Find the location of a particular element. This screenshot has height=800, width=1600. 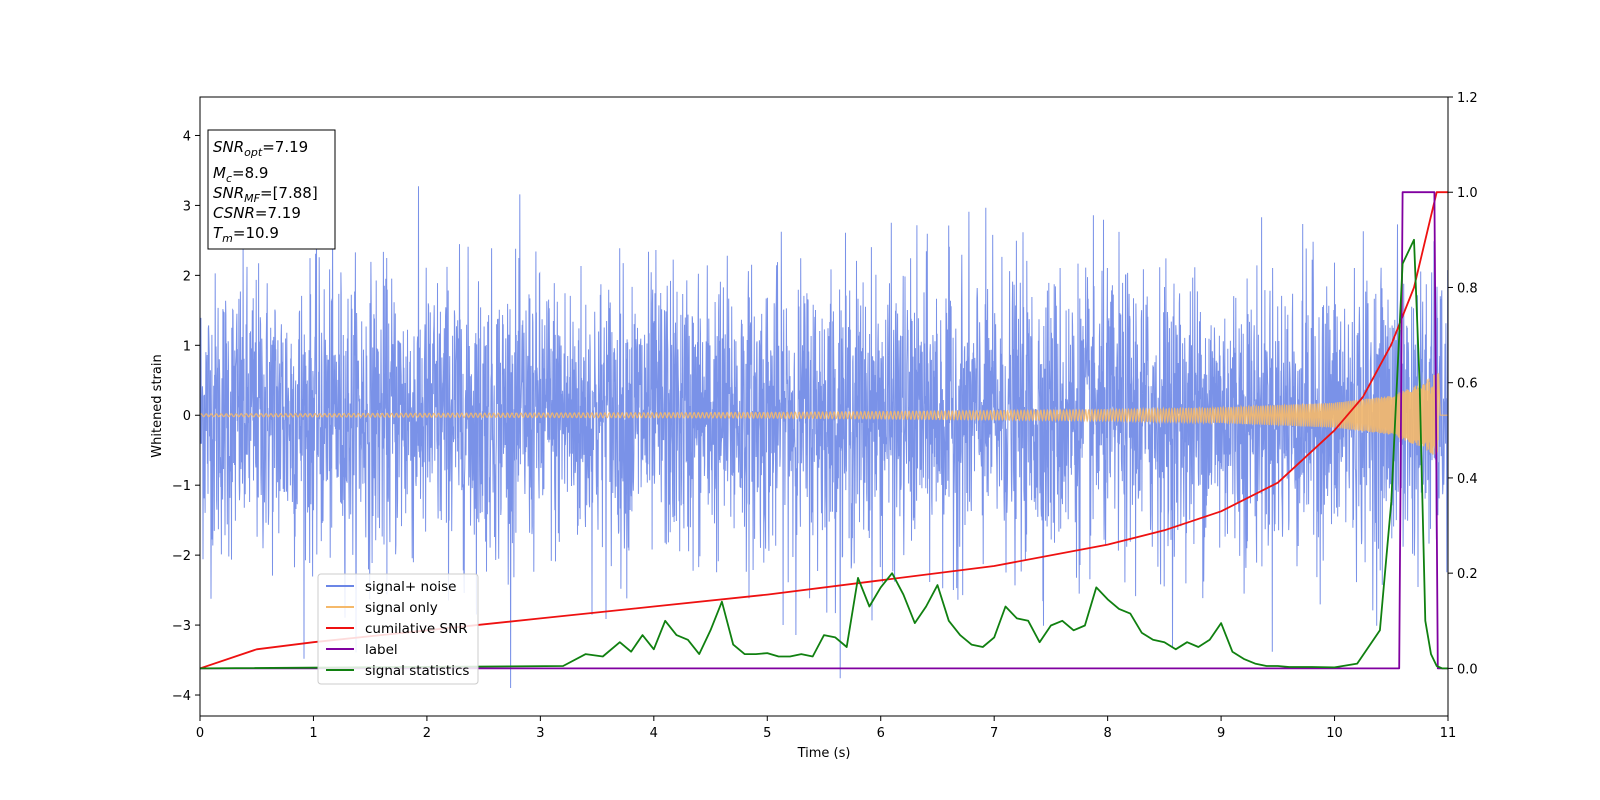

y-tick-label: 1 is located at coordinates (187, 346).